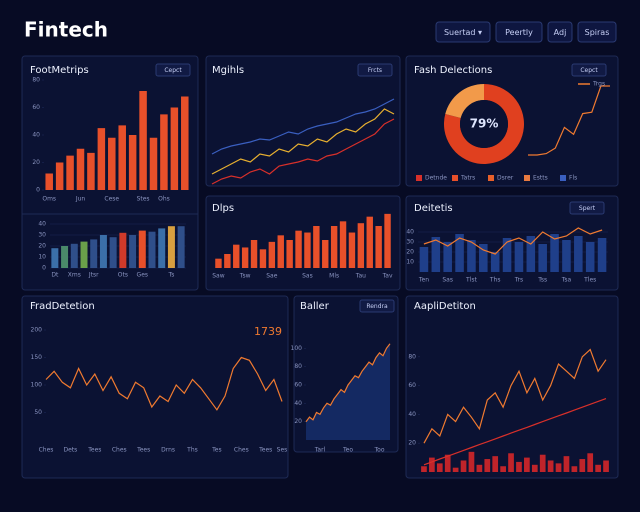 The width and height of the screenshot is (640, 512). I want to click on header-button-label: Adj, so click(560, 32).